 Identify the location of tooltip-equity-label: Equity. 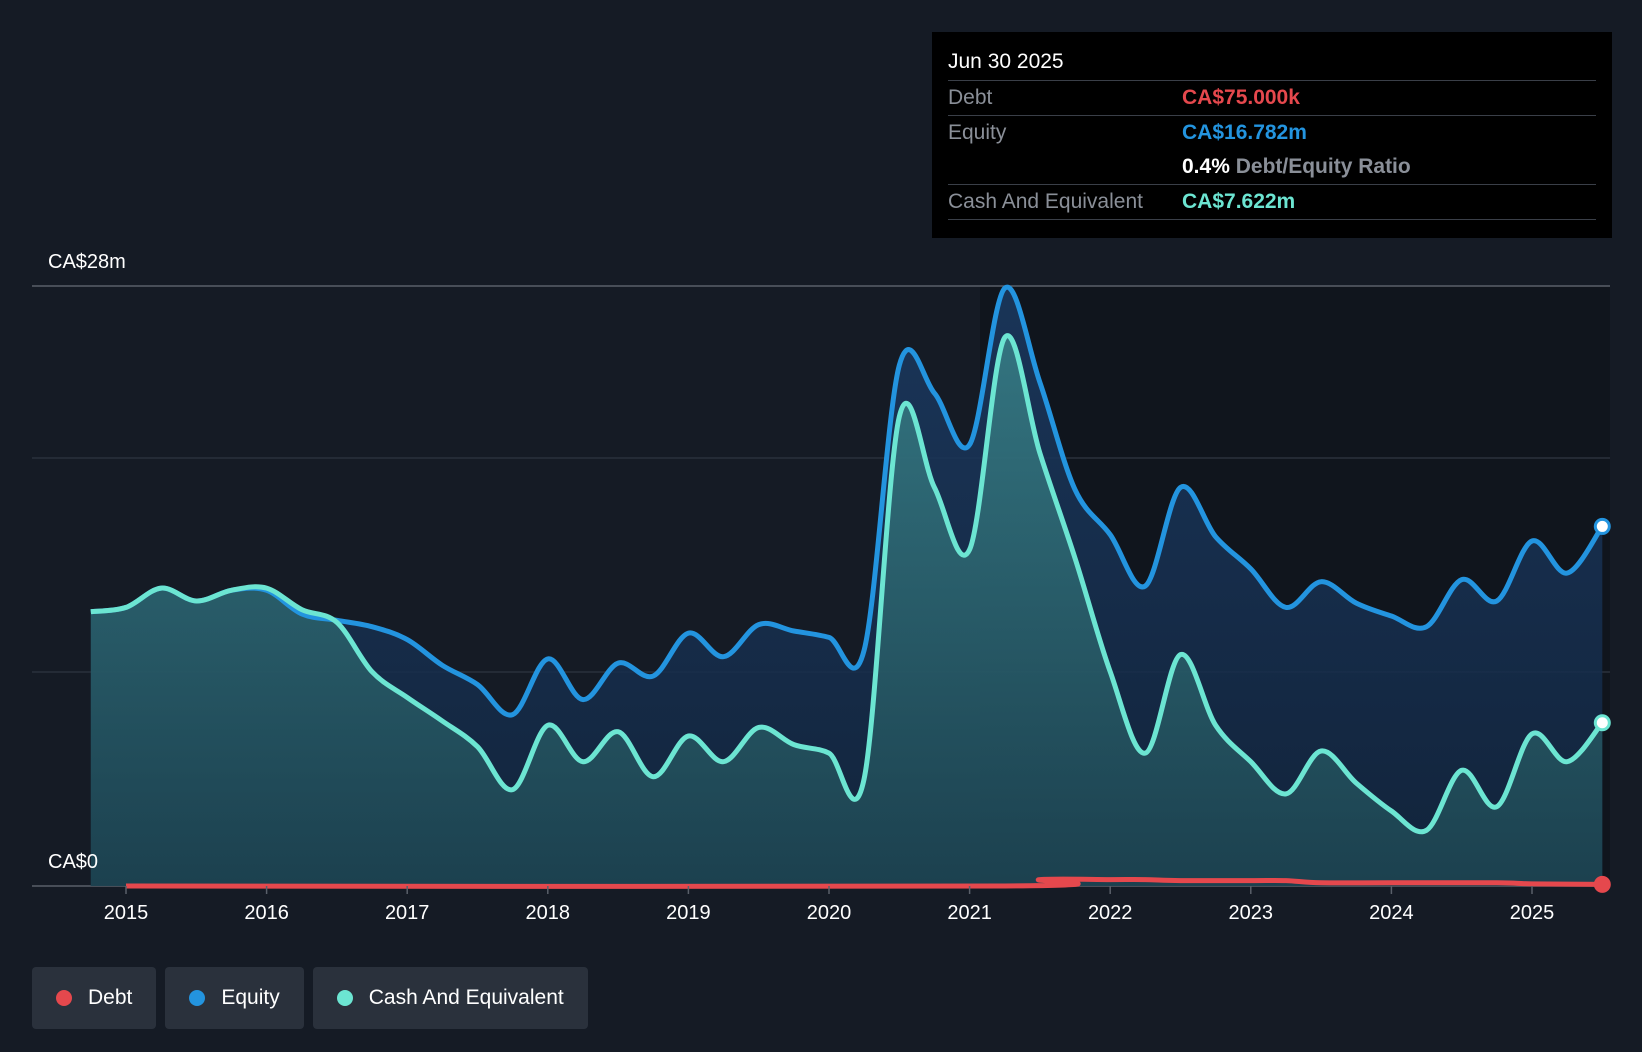
(977, 132).